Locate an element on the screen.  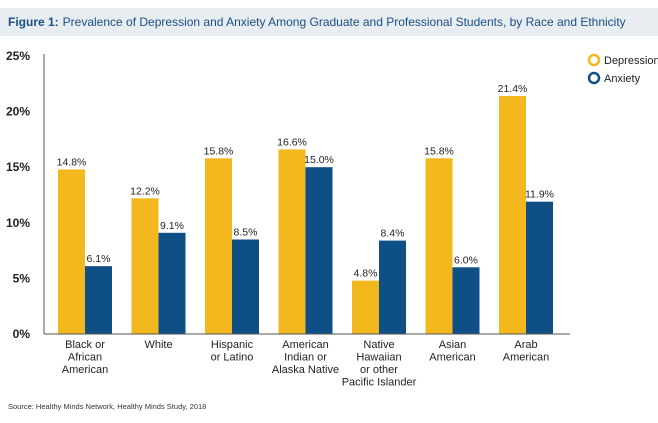
data-label: 9.1% is located at coordinates (172, 226).